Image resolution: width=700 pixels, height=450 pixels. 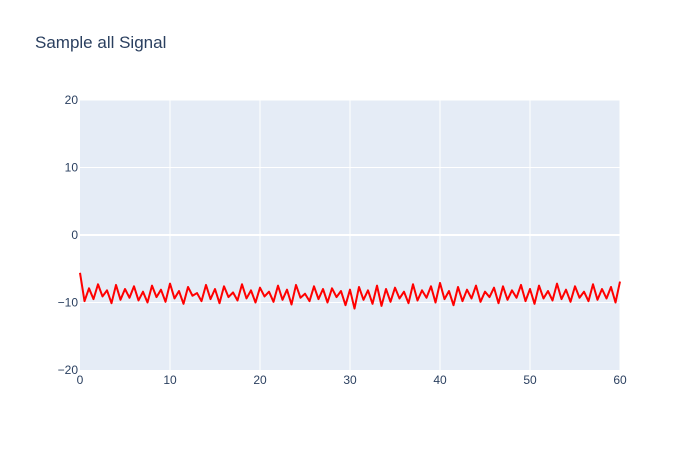 I want to click on y-tick-label: 10, so click(x=72, y=168).